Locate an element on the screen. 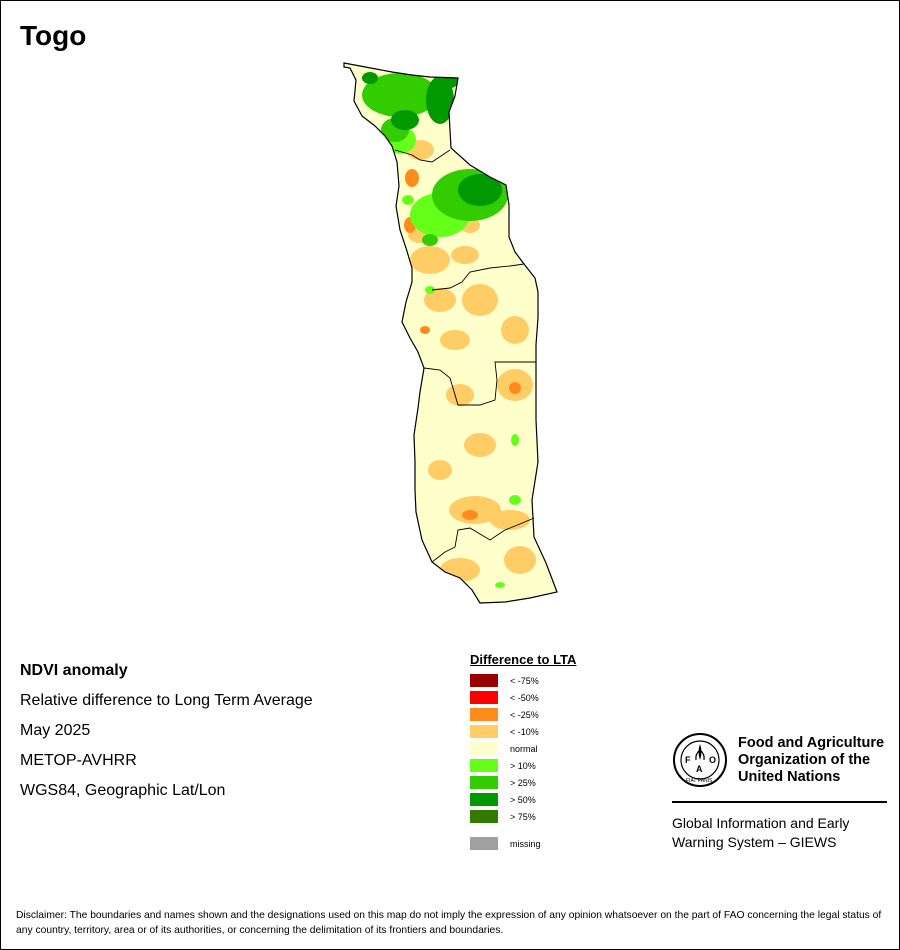  legend-label: > 75% is located at coordinates (523, 816).